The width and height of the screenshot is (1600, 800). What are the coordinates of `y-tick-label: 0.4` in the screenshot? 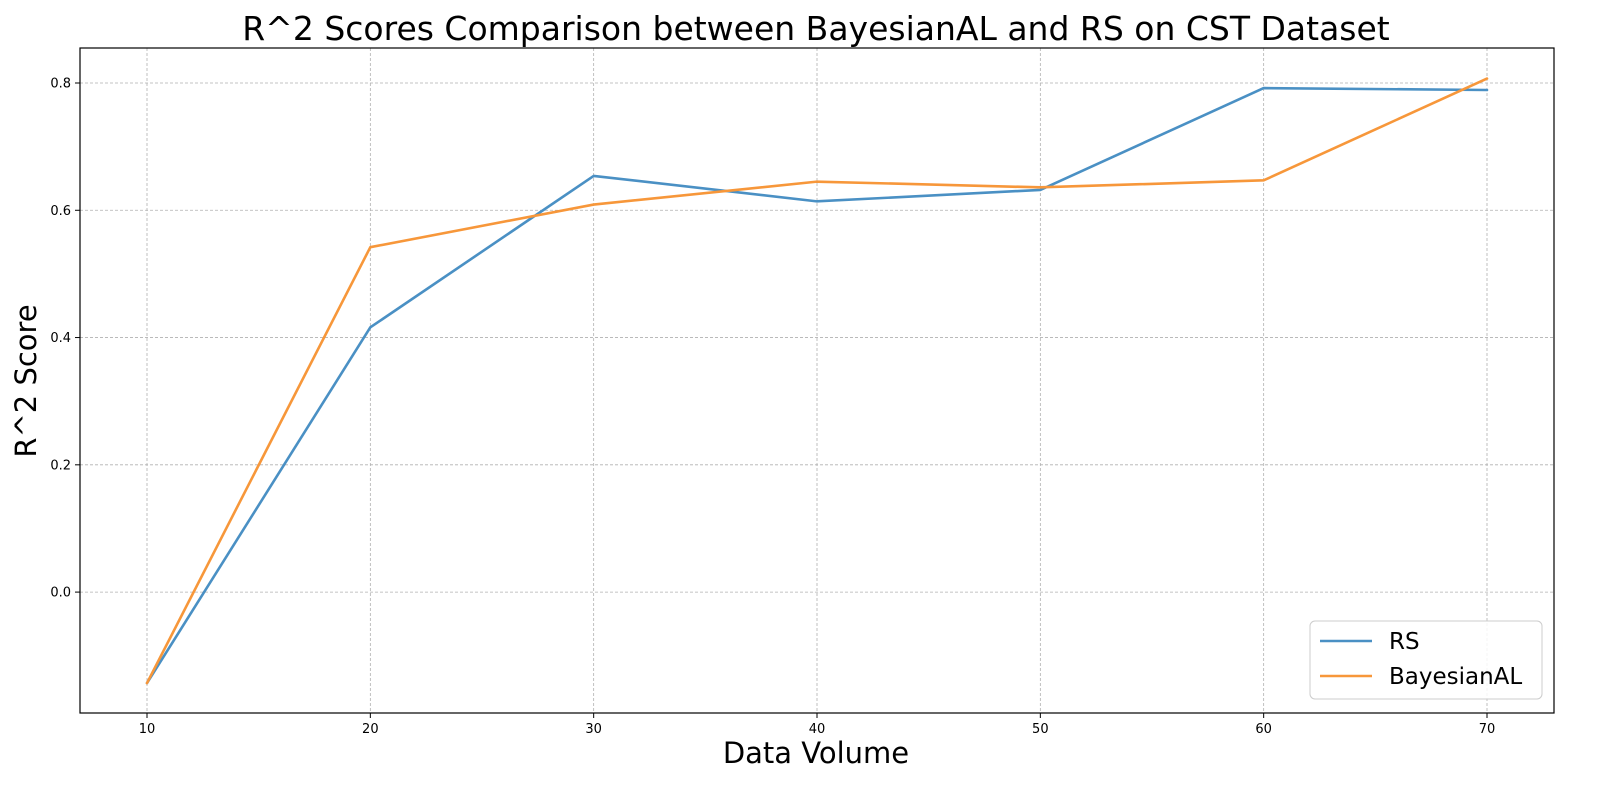 It's located at (60, 338).